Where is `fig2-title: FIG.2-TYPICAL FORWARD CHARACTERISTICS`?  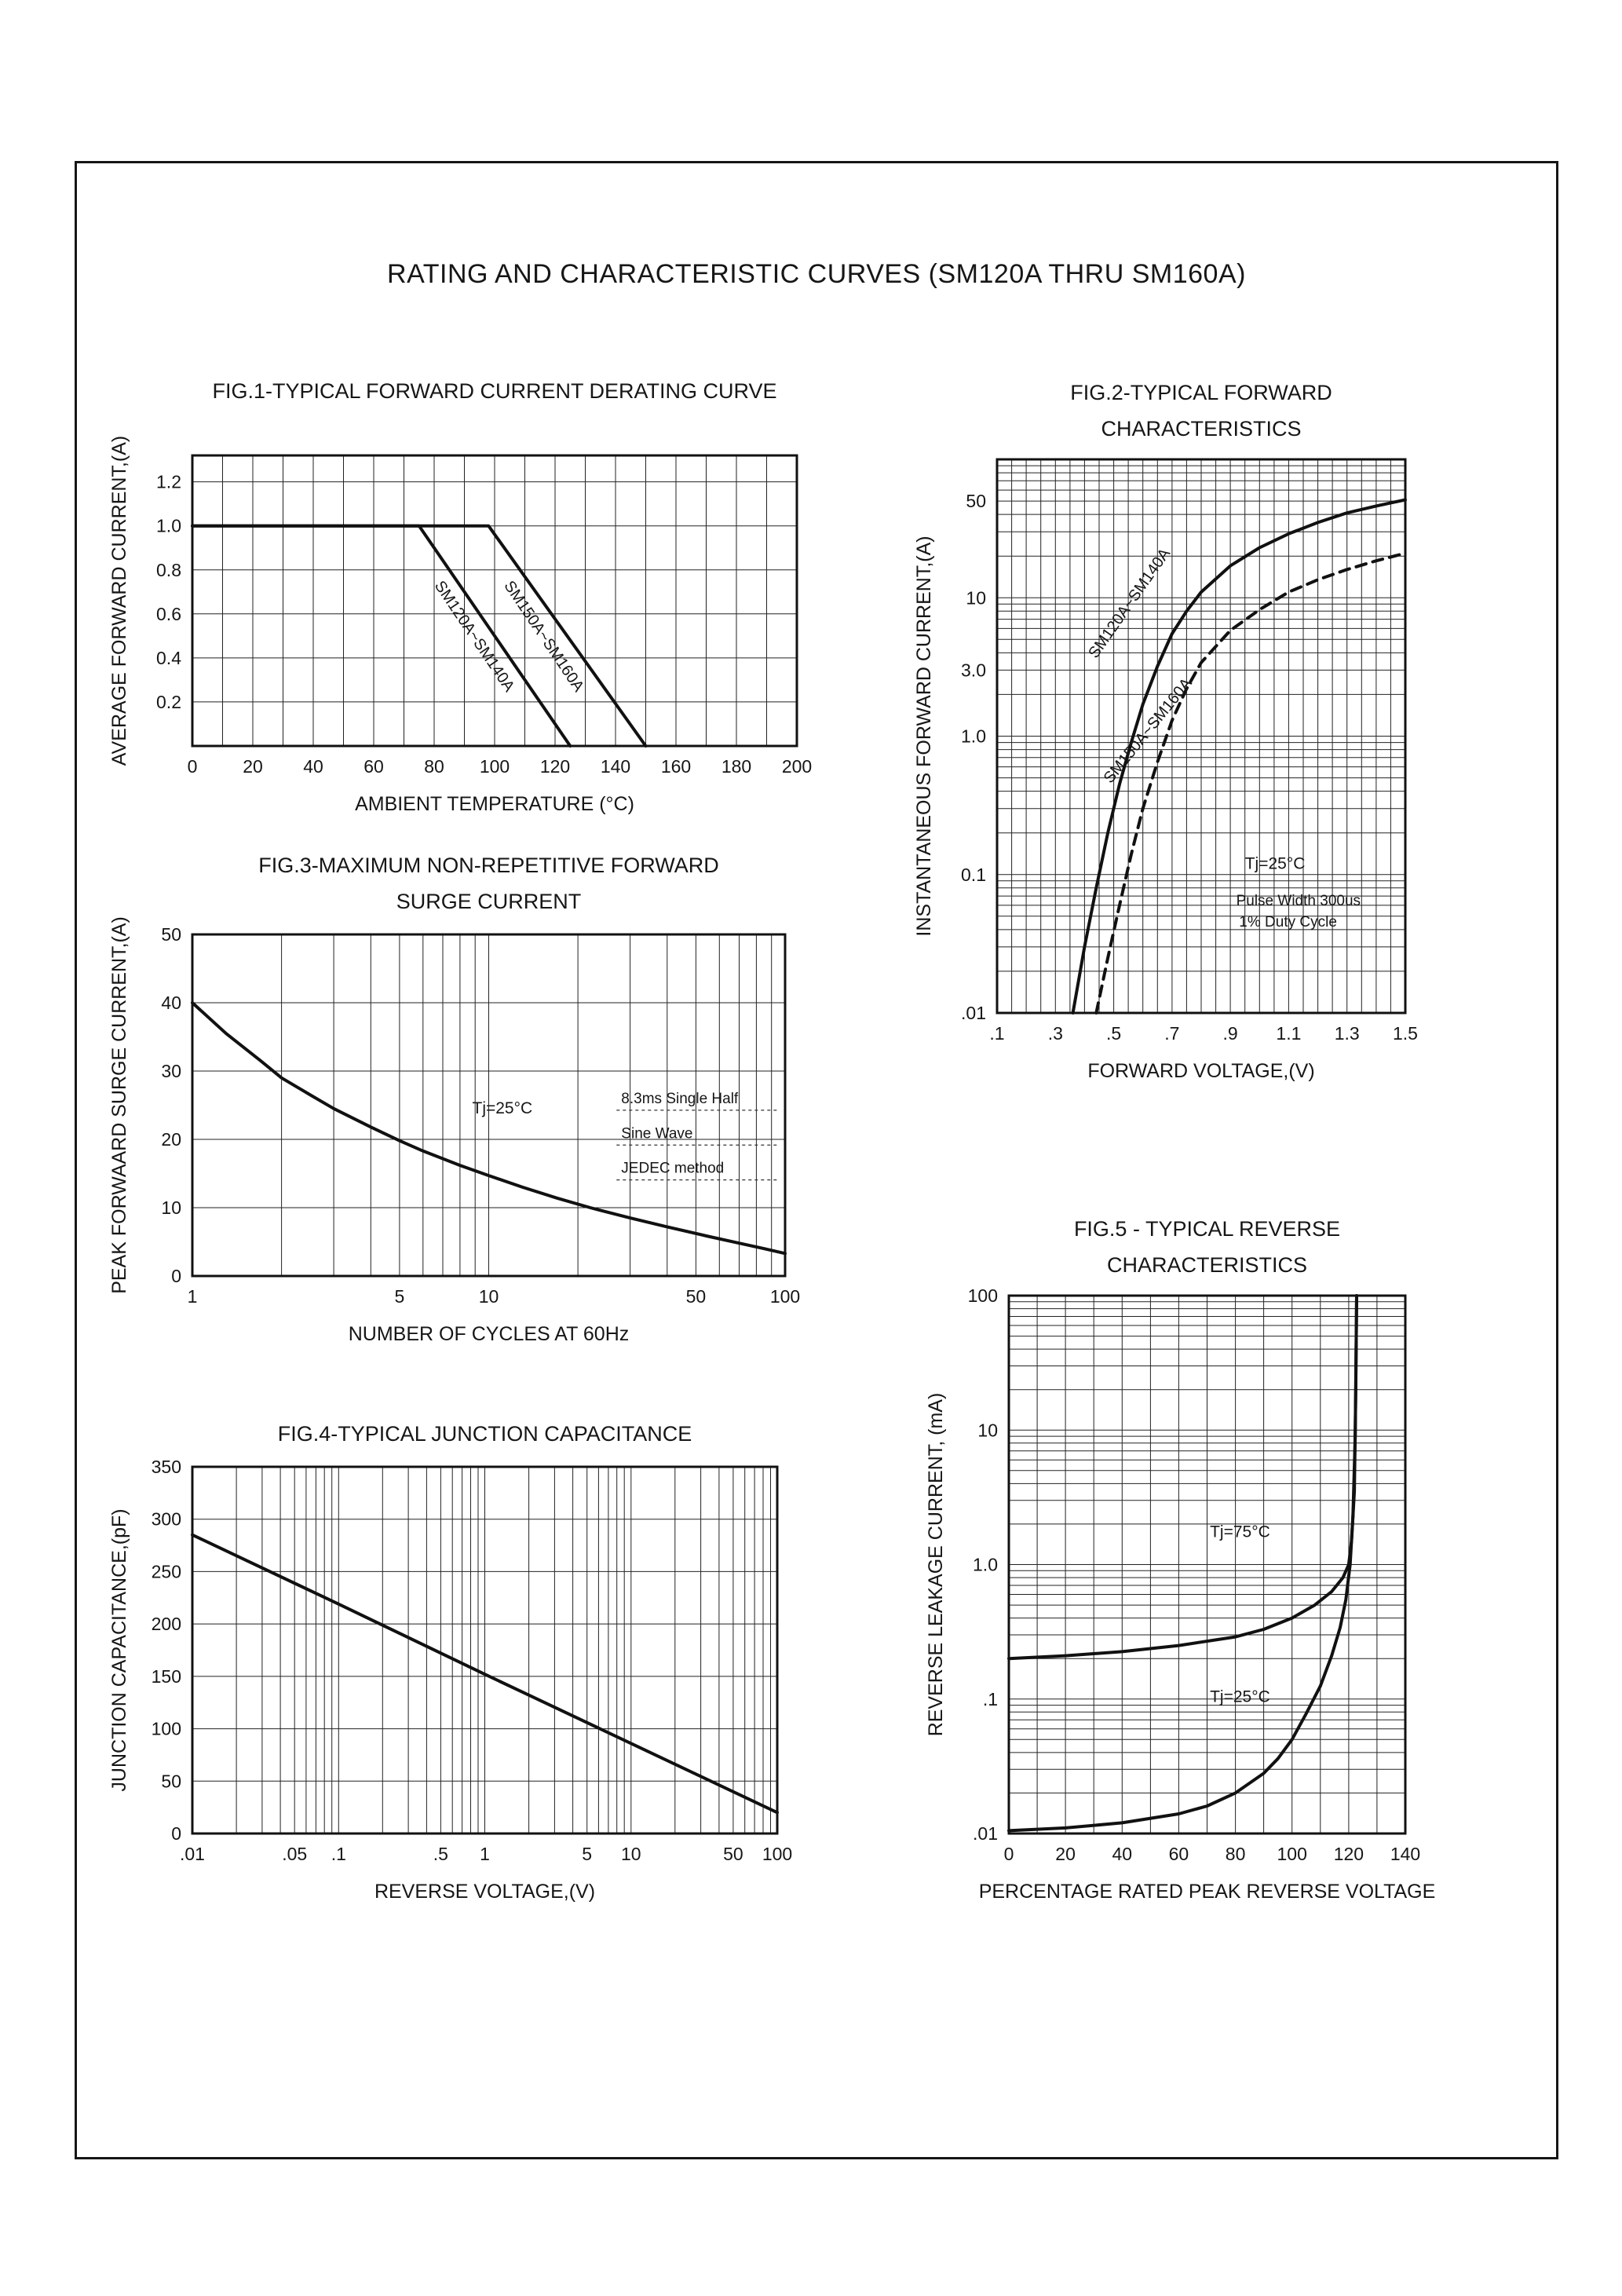
fig2-title: FIG.2-TYPICAL FORWARD CHARACTERISTICS is located at coordinates (1201, 411).